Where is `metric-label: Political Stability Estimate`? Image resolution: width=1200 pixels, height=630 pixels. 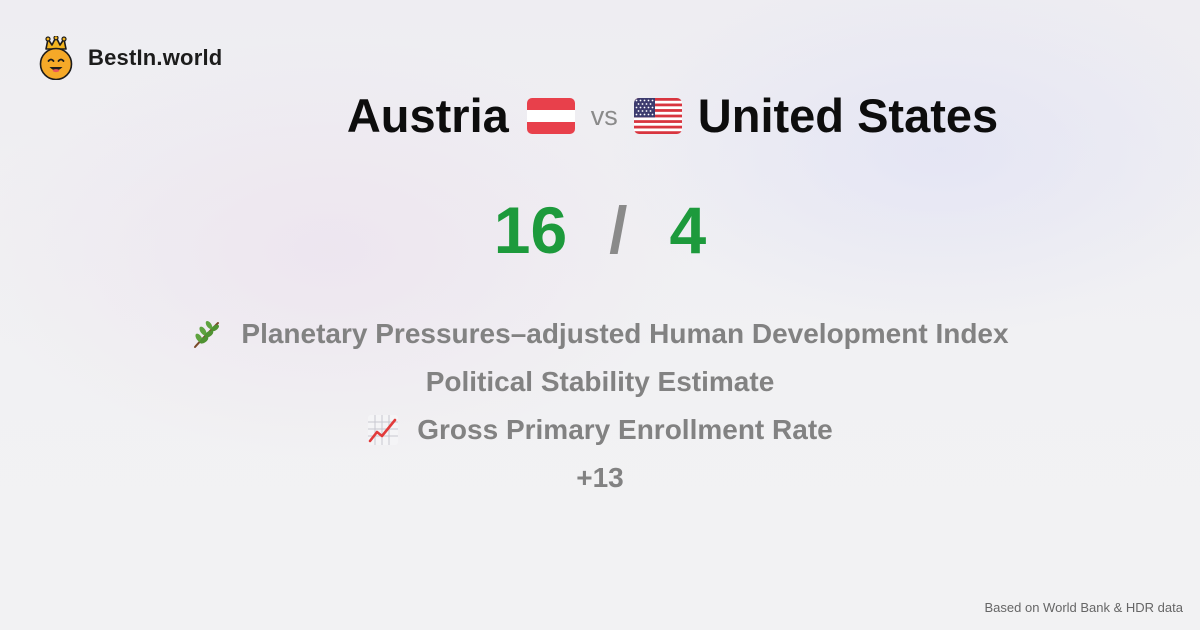 metric-label: Political Stability Estimate is located at coordinates (600, 381).